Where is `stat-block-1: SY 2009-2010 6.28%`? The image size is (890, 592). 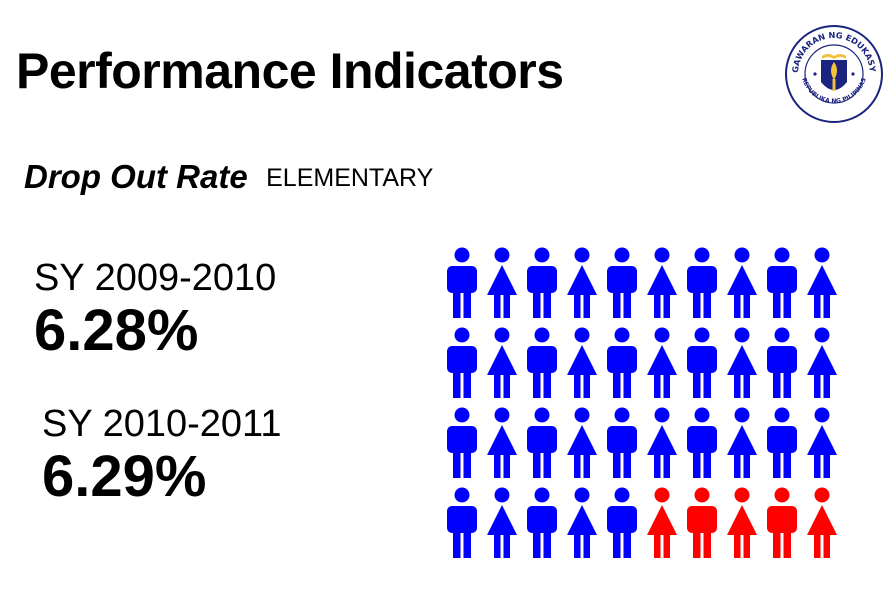
stat-block-1: SY 2009-2010 6.28% is located at coordinates (155, 309).